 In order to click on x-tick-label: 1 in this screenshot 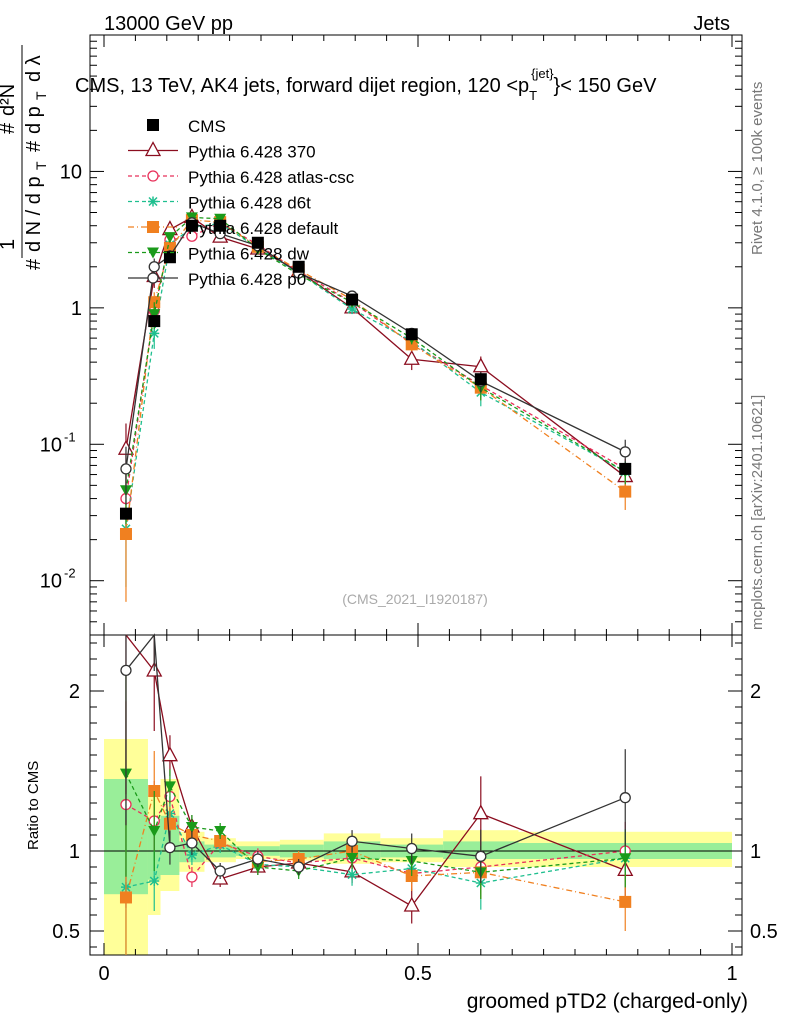, I will do `click(731, 974)`.